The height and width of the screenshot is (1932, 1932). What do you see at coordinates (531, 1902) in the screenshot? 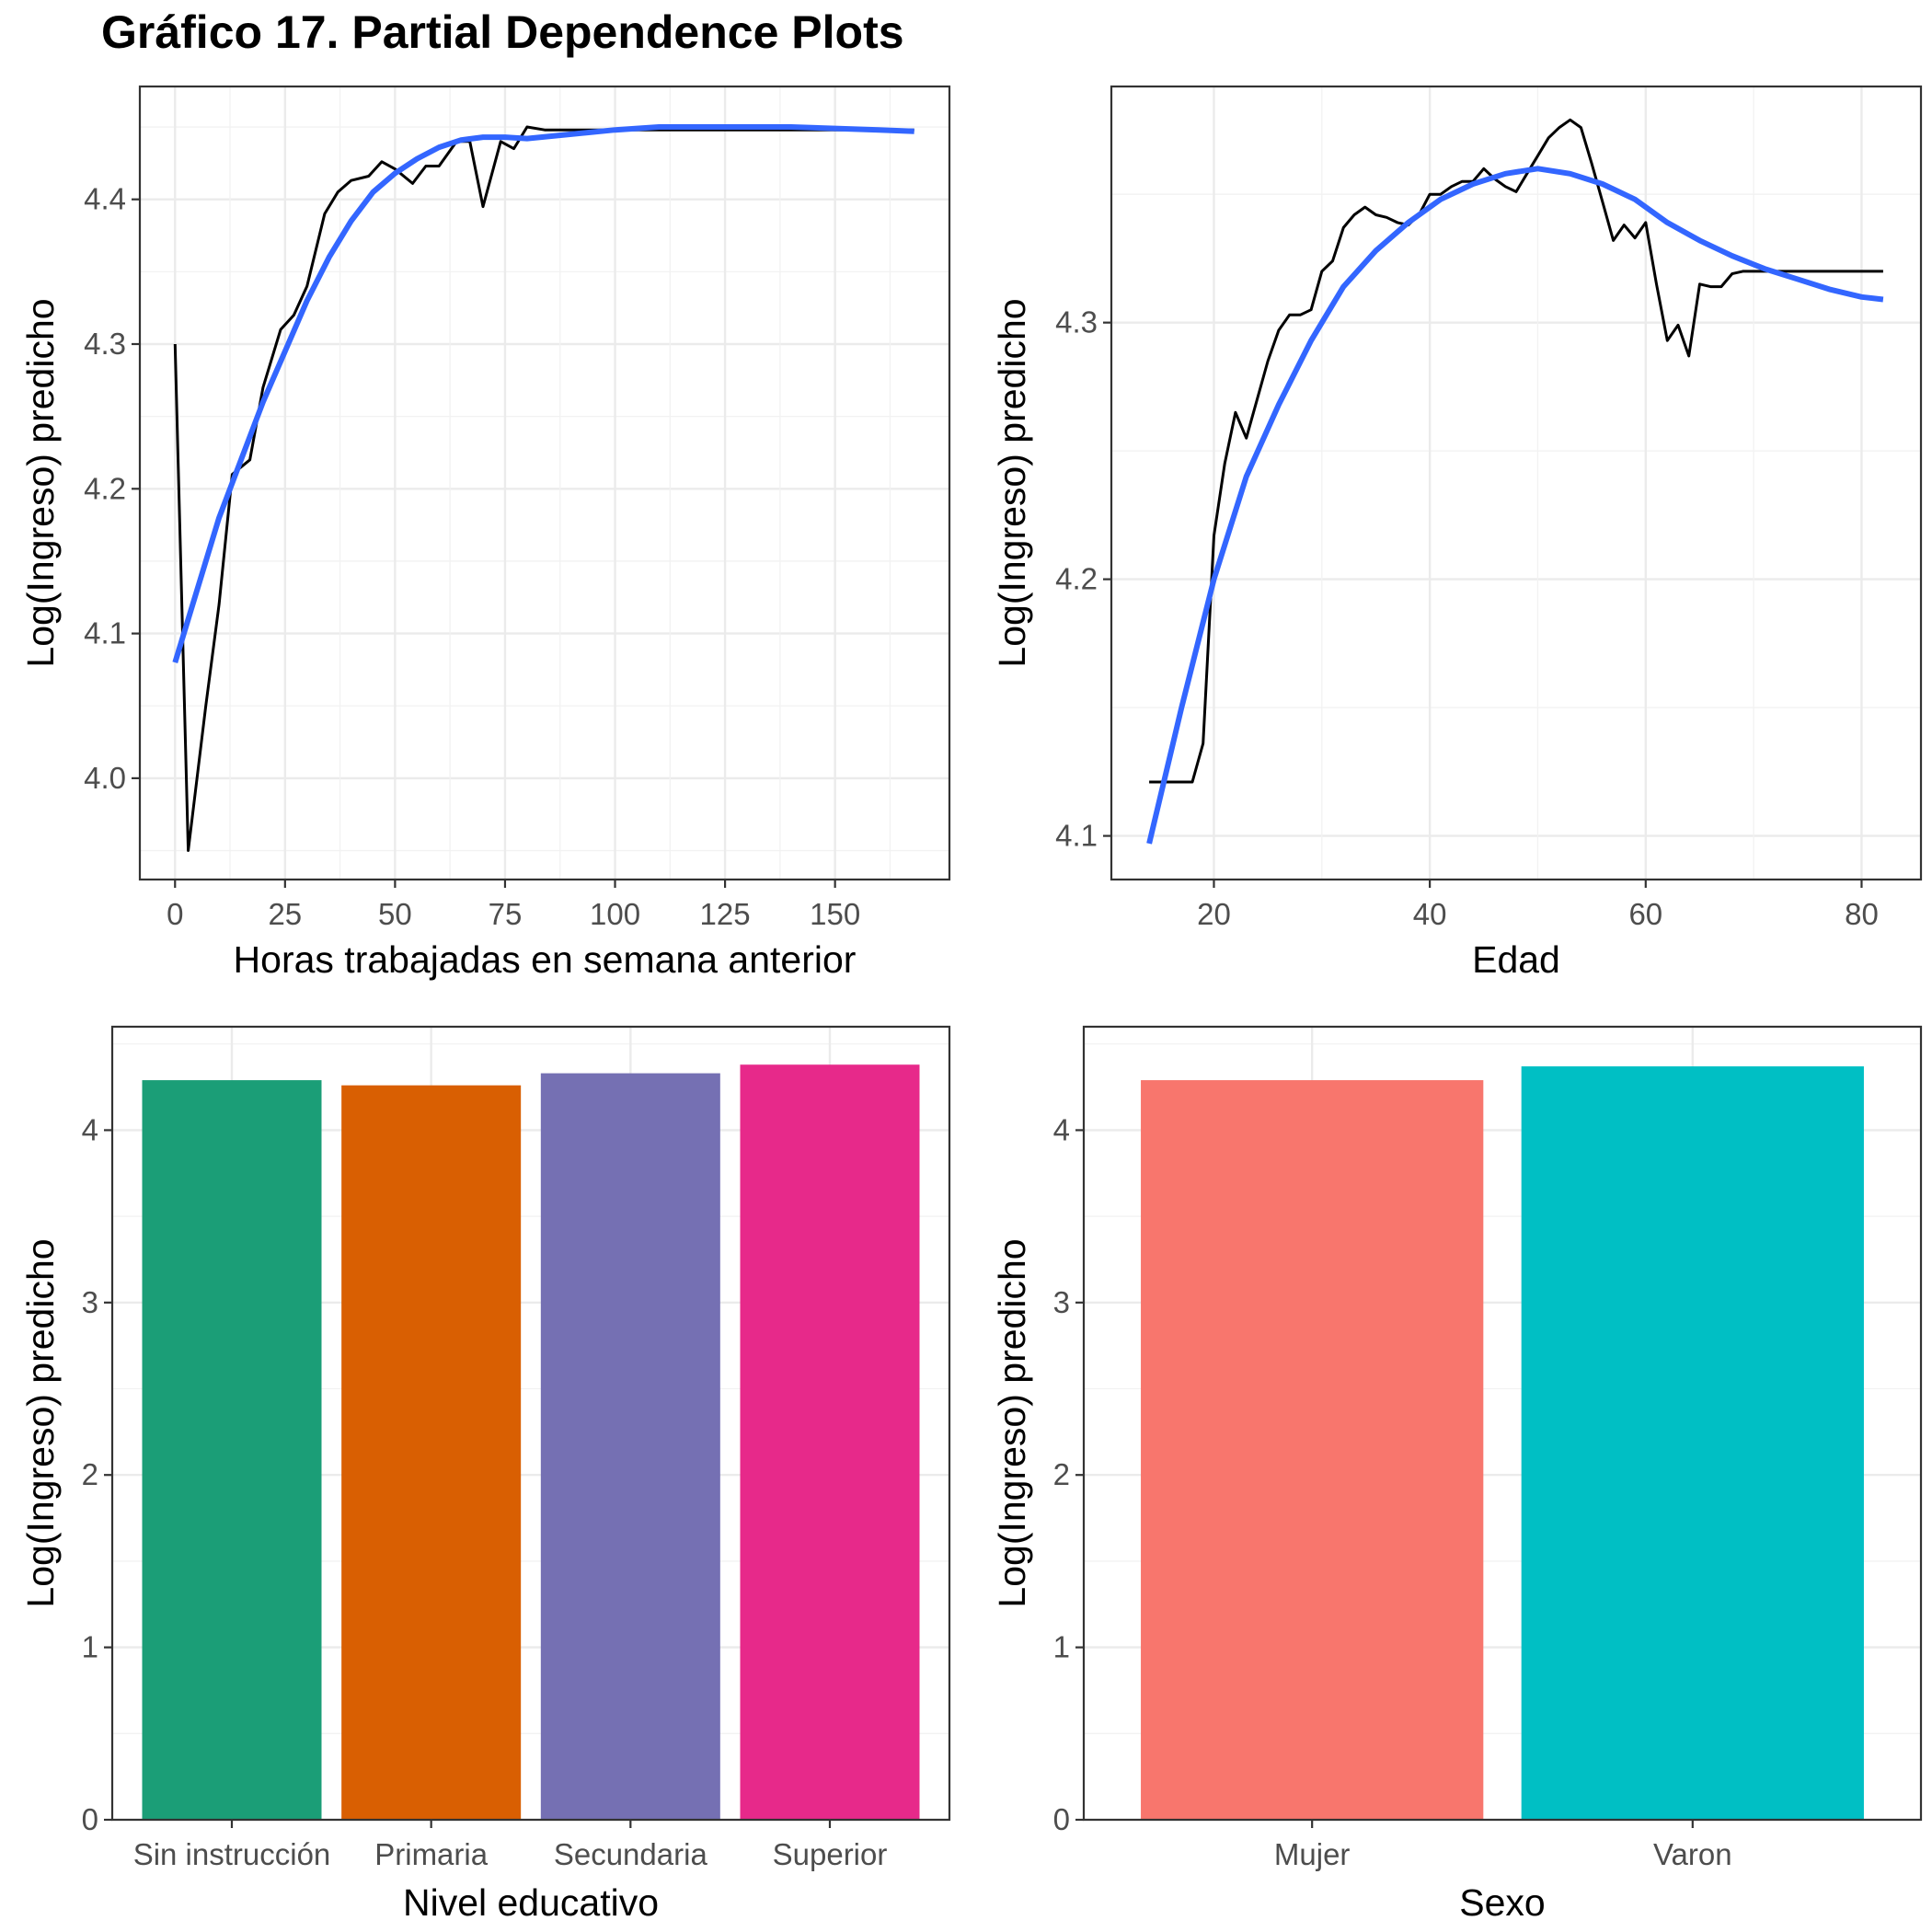
I see `x-axis-title: Nivel educativo` at bounding box center [531, 1902].